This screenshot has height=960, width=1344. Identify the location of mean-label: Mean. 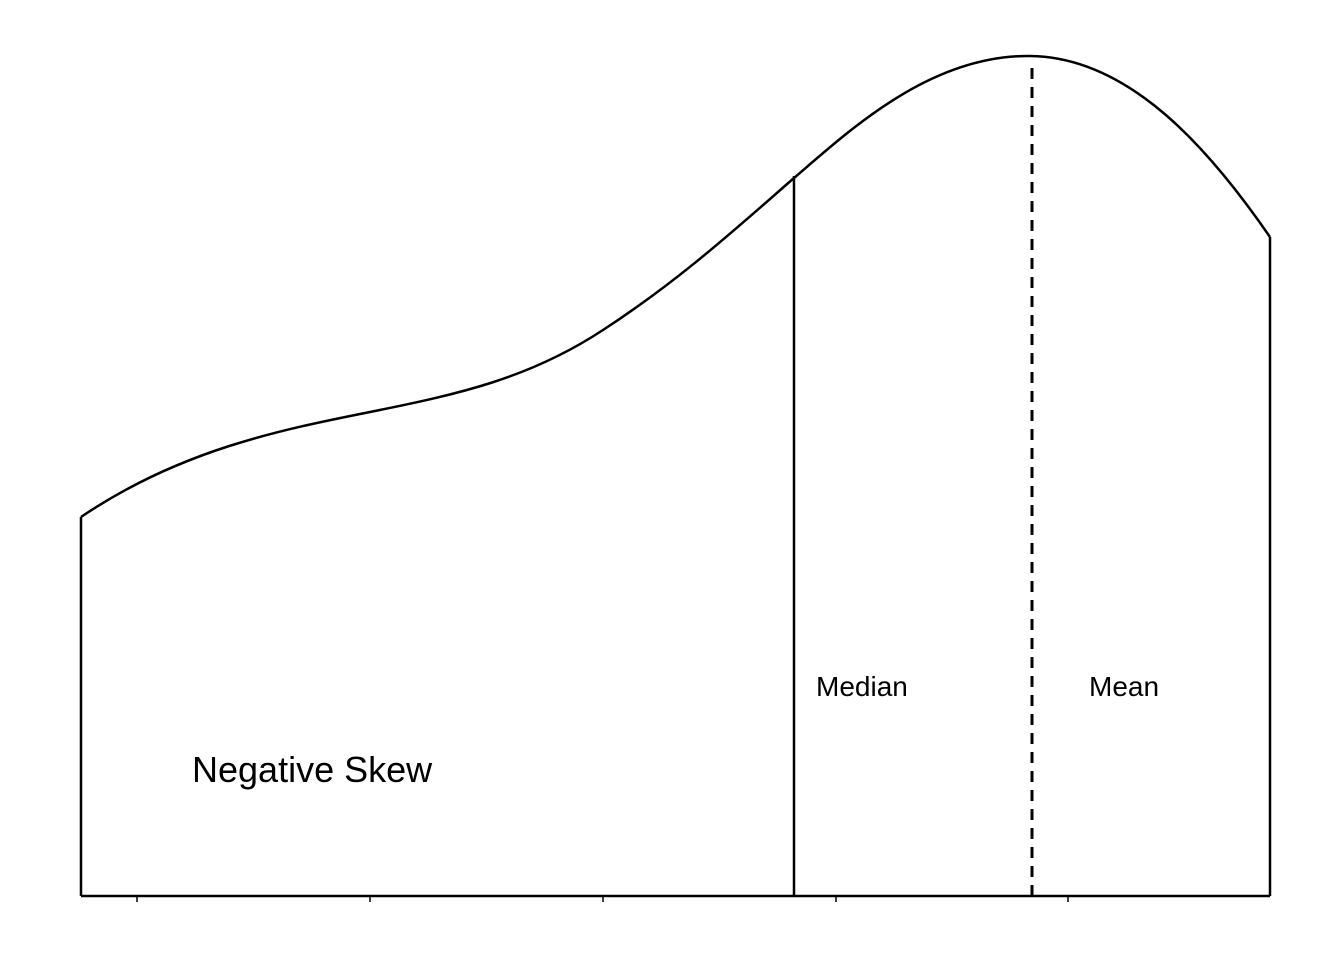
(1124, 686).